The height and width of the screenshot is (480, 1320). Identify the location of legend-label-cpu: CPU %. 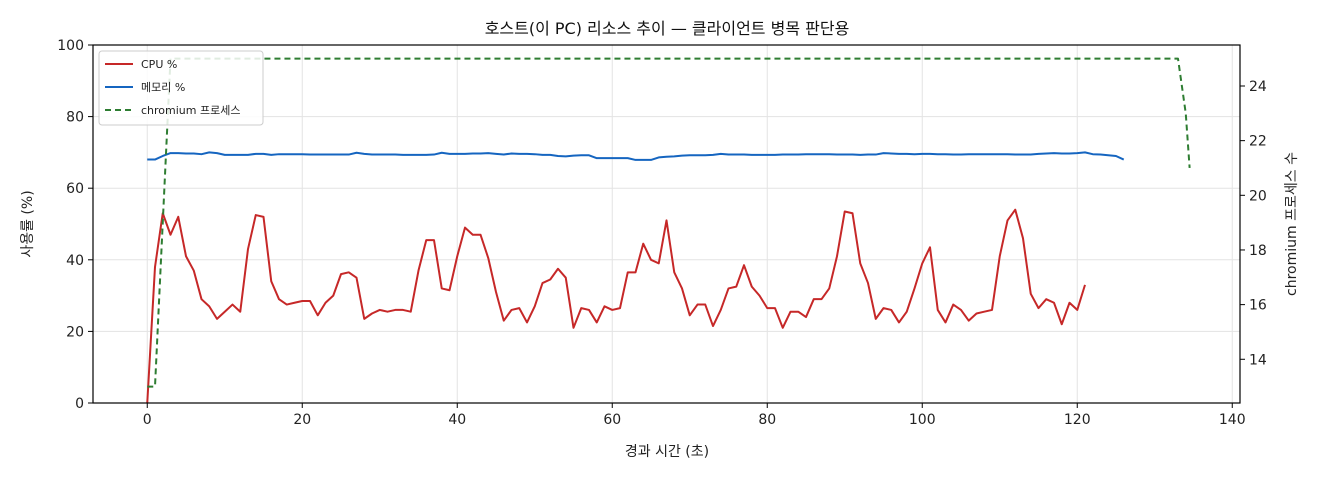
(159, 64).